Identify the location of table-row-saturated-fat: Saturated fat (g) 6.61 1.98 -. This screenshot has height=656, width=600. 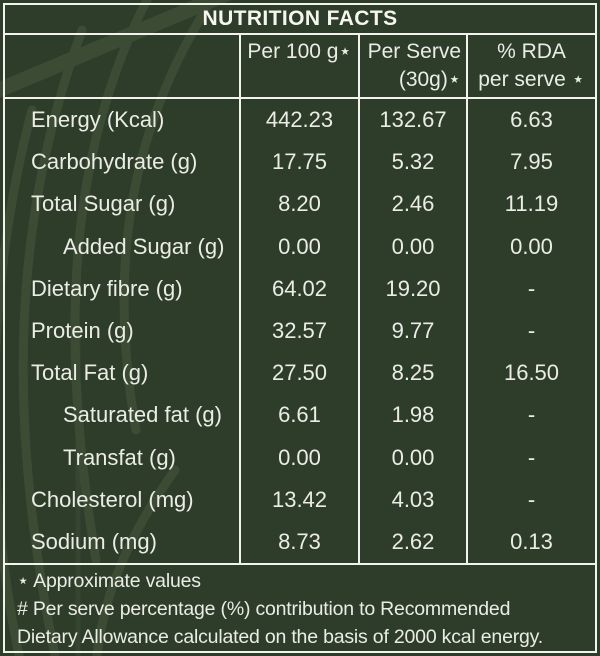
(300, 415).